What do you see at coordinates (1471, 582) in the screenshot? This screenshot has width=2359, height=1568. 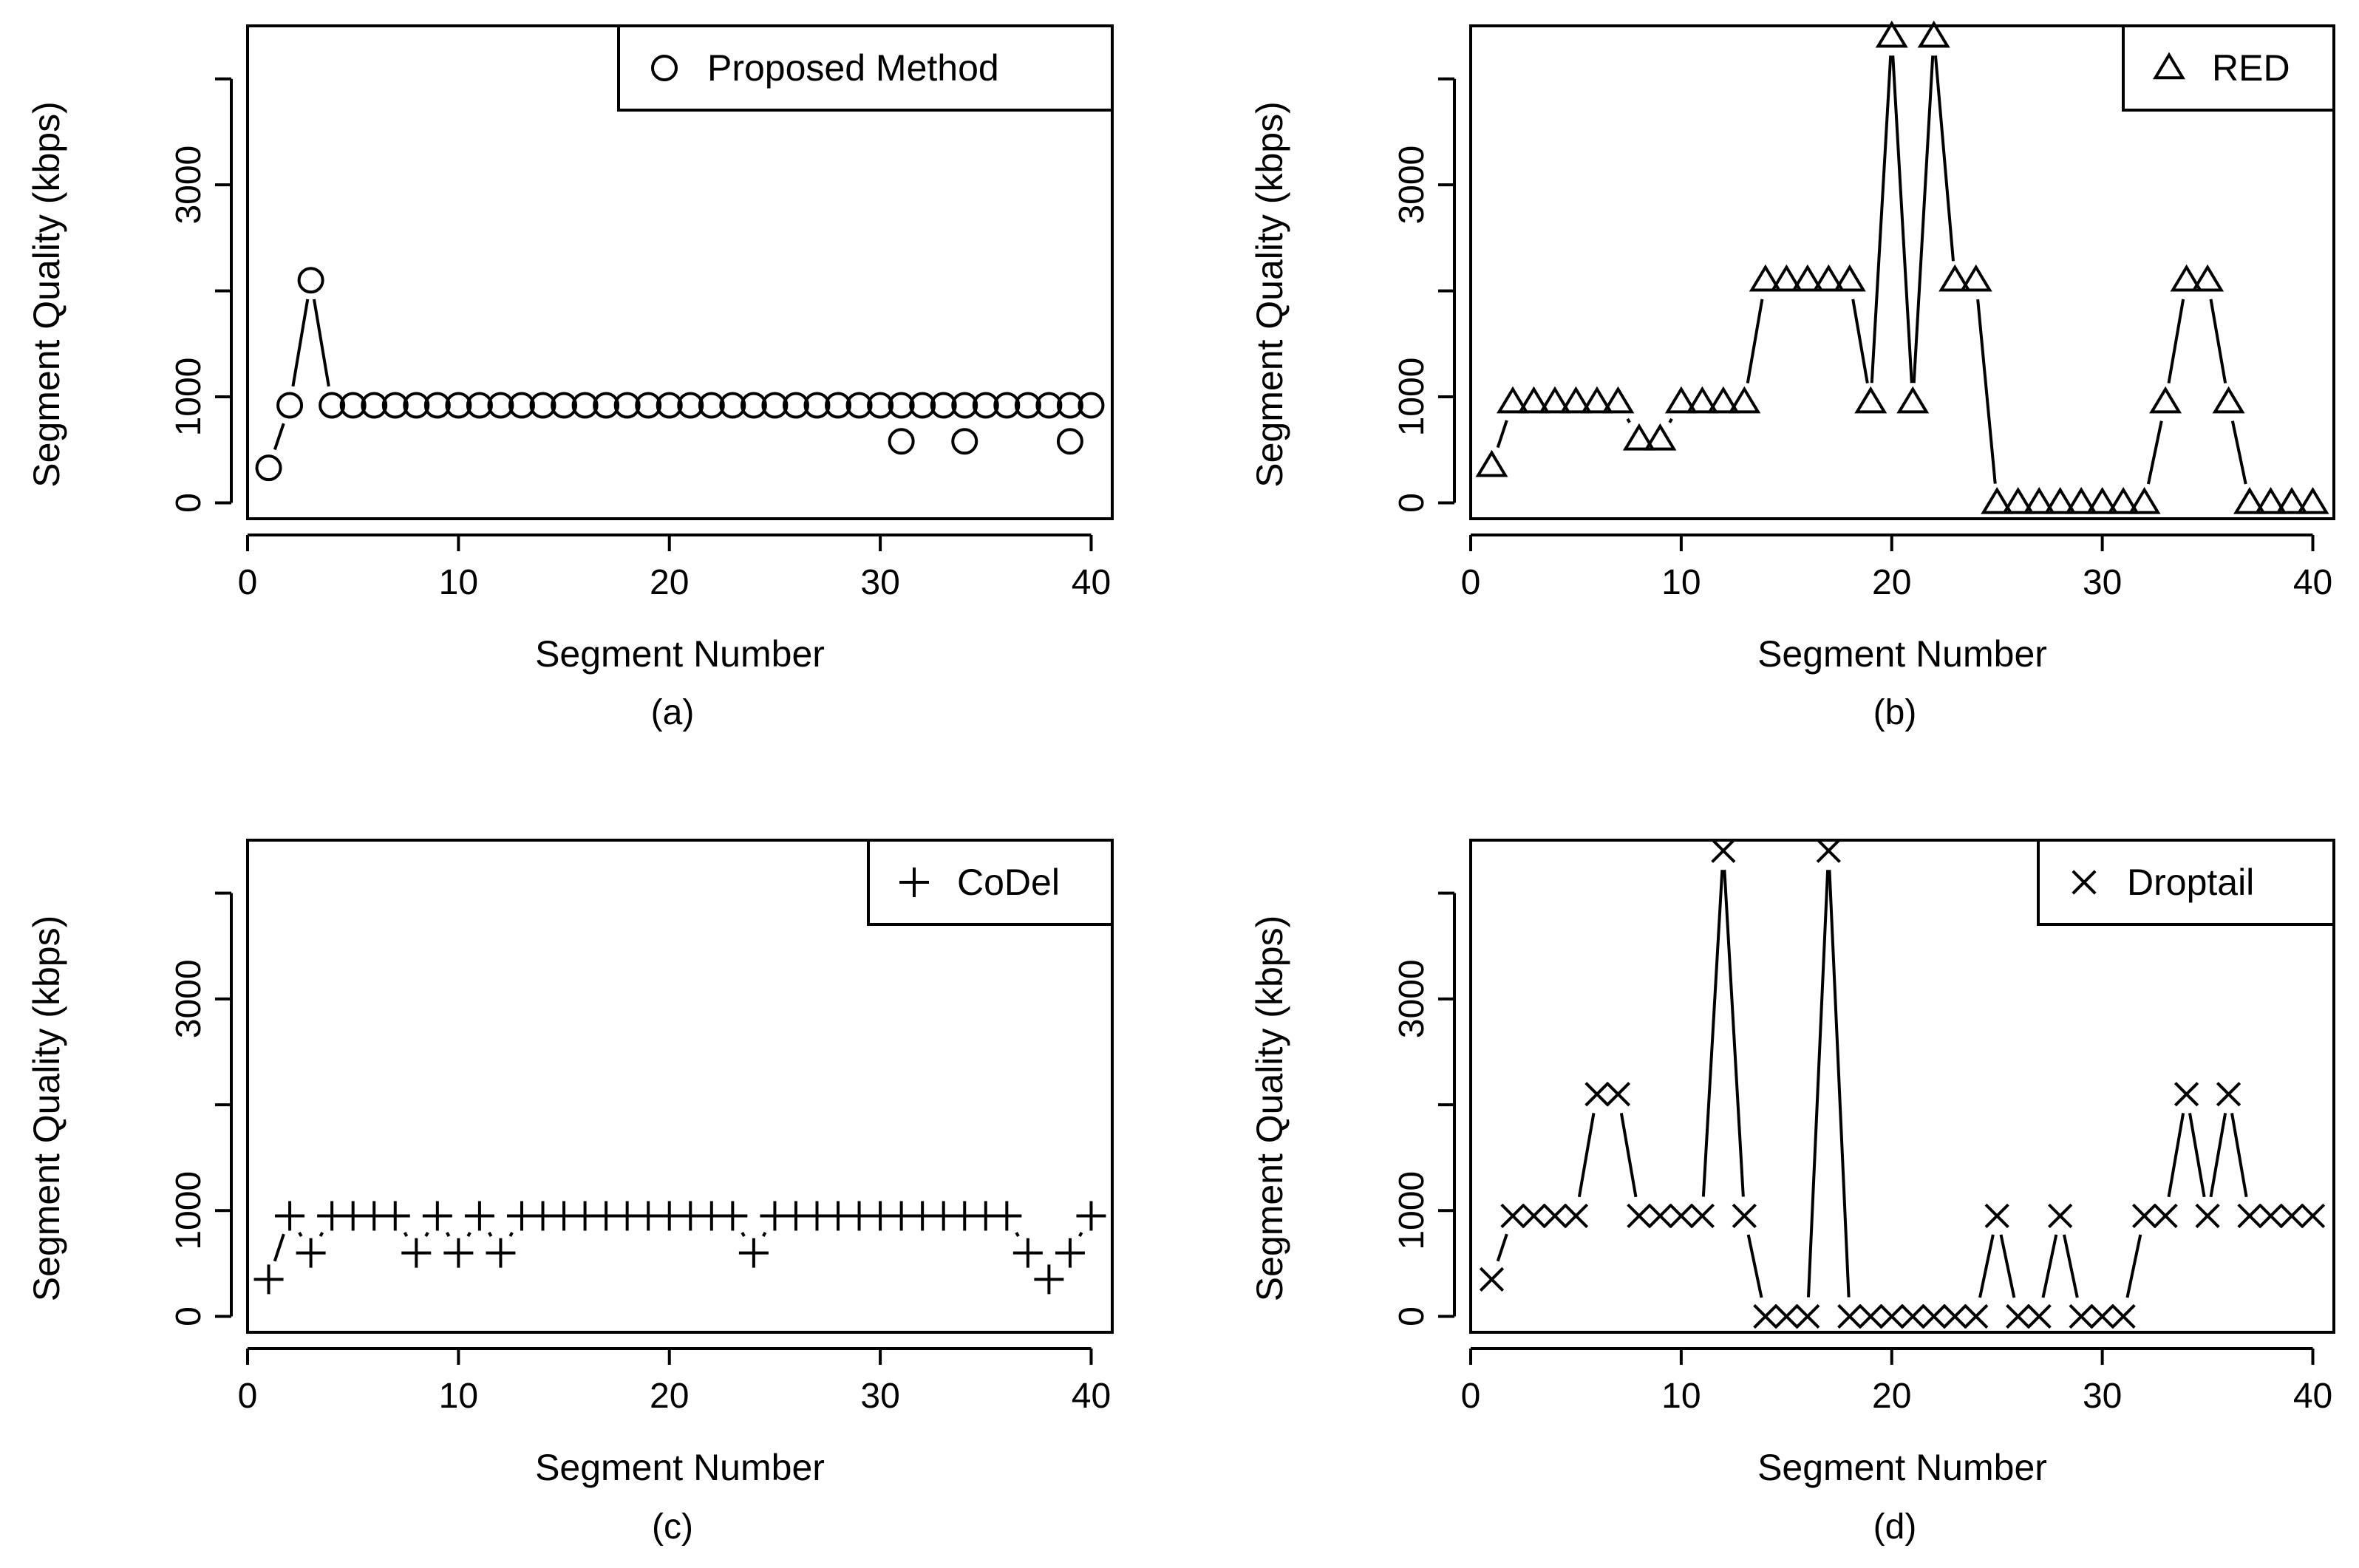 I see `x-tick-label: 0` at bounding box center [1471, 582].